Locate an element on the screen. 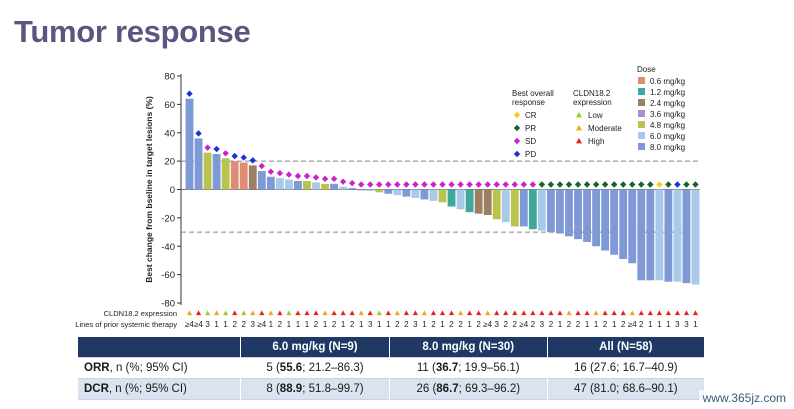  y-tick-label: -20 is located at coordinates (168, 218).